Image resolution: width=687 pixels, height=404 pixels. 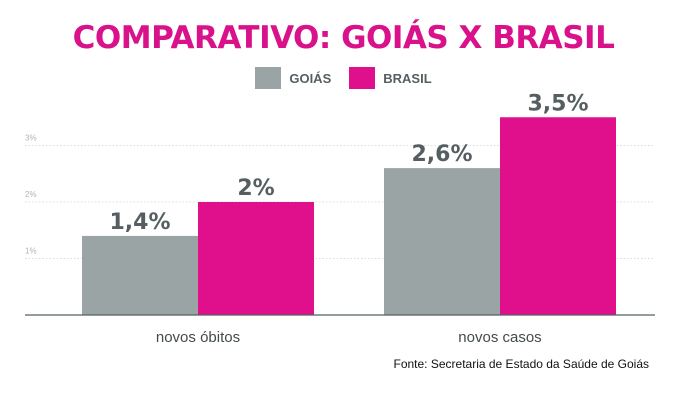 I want to click on legend-swatch-brasil, so click(x=362, y=78).